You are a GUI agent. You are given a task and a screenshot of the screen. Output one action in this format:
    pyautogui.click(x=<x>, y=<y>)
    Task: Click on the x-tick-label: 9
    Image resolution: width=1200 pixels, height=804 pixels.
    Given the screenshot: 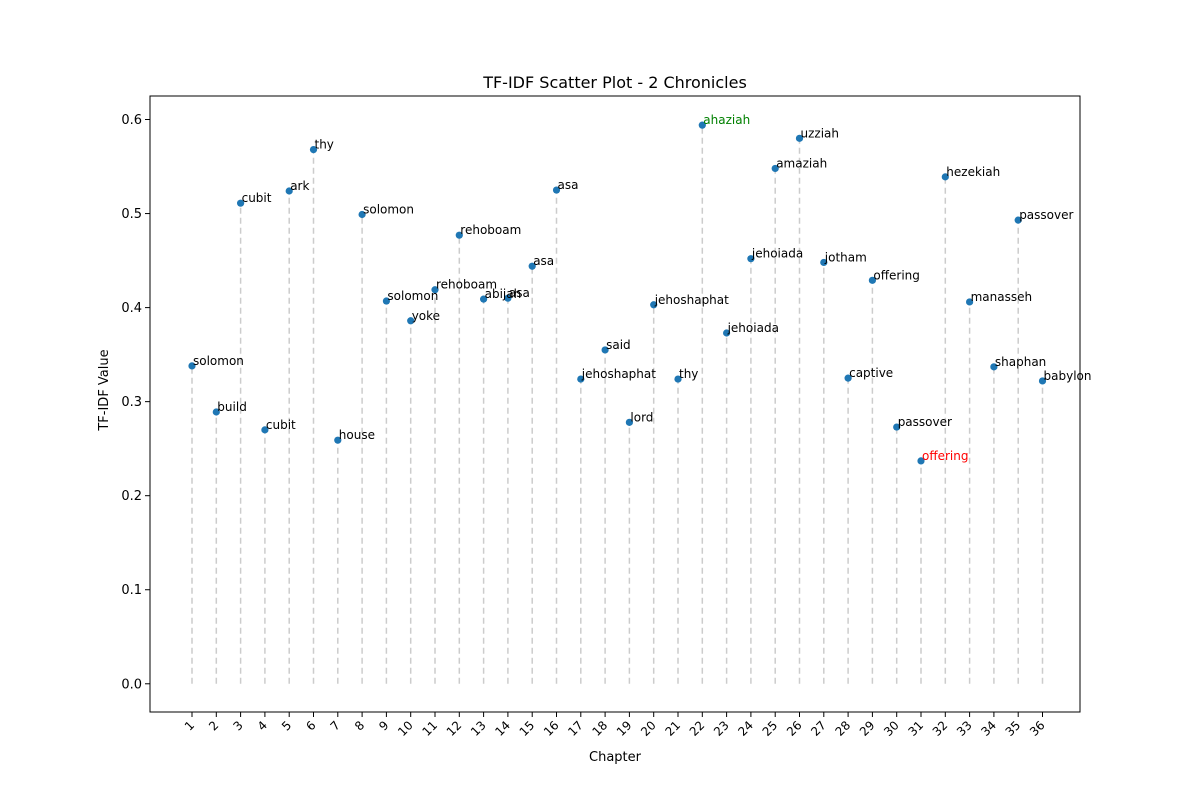 What is the action you would take?
    pyautogui.click(x=383, y=725)
    